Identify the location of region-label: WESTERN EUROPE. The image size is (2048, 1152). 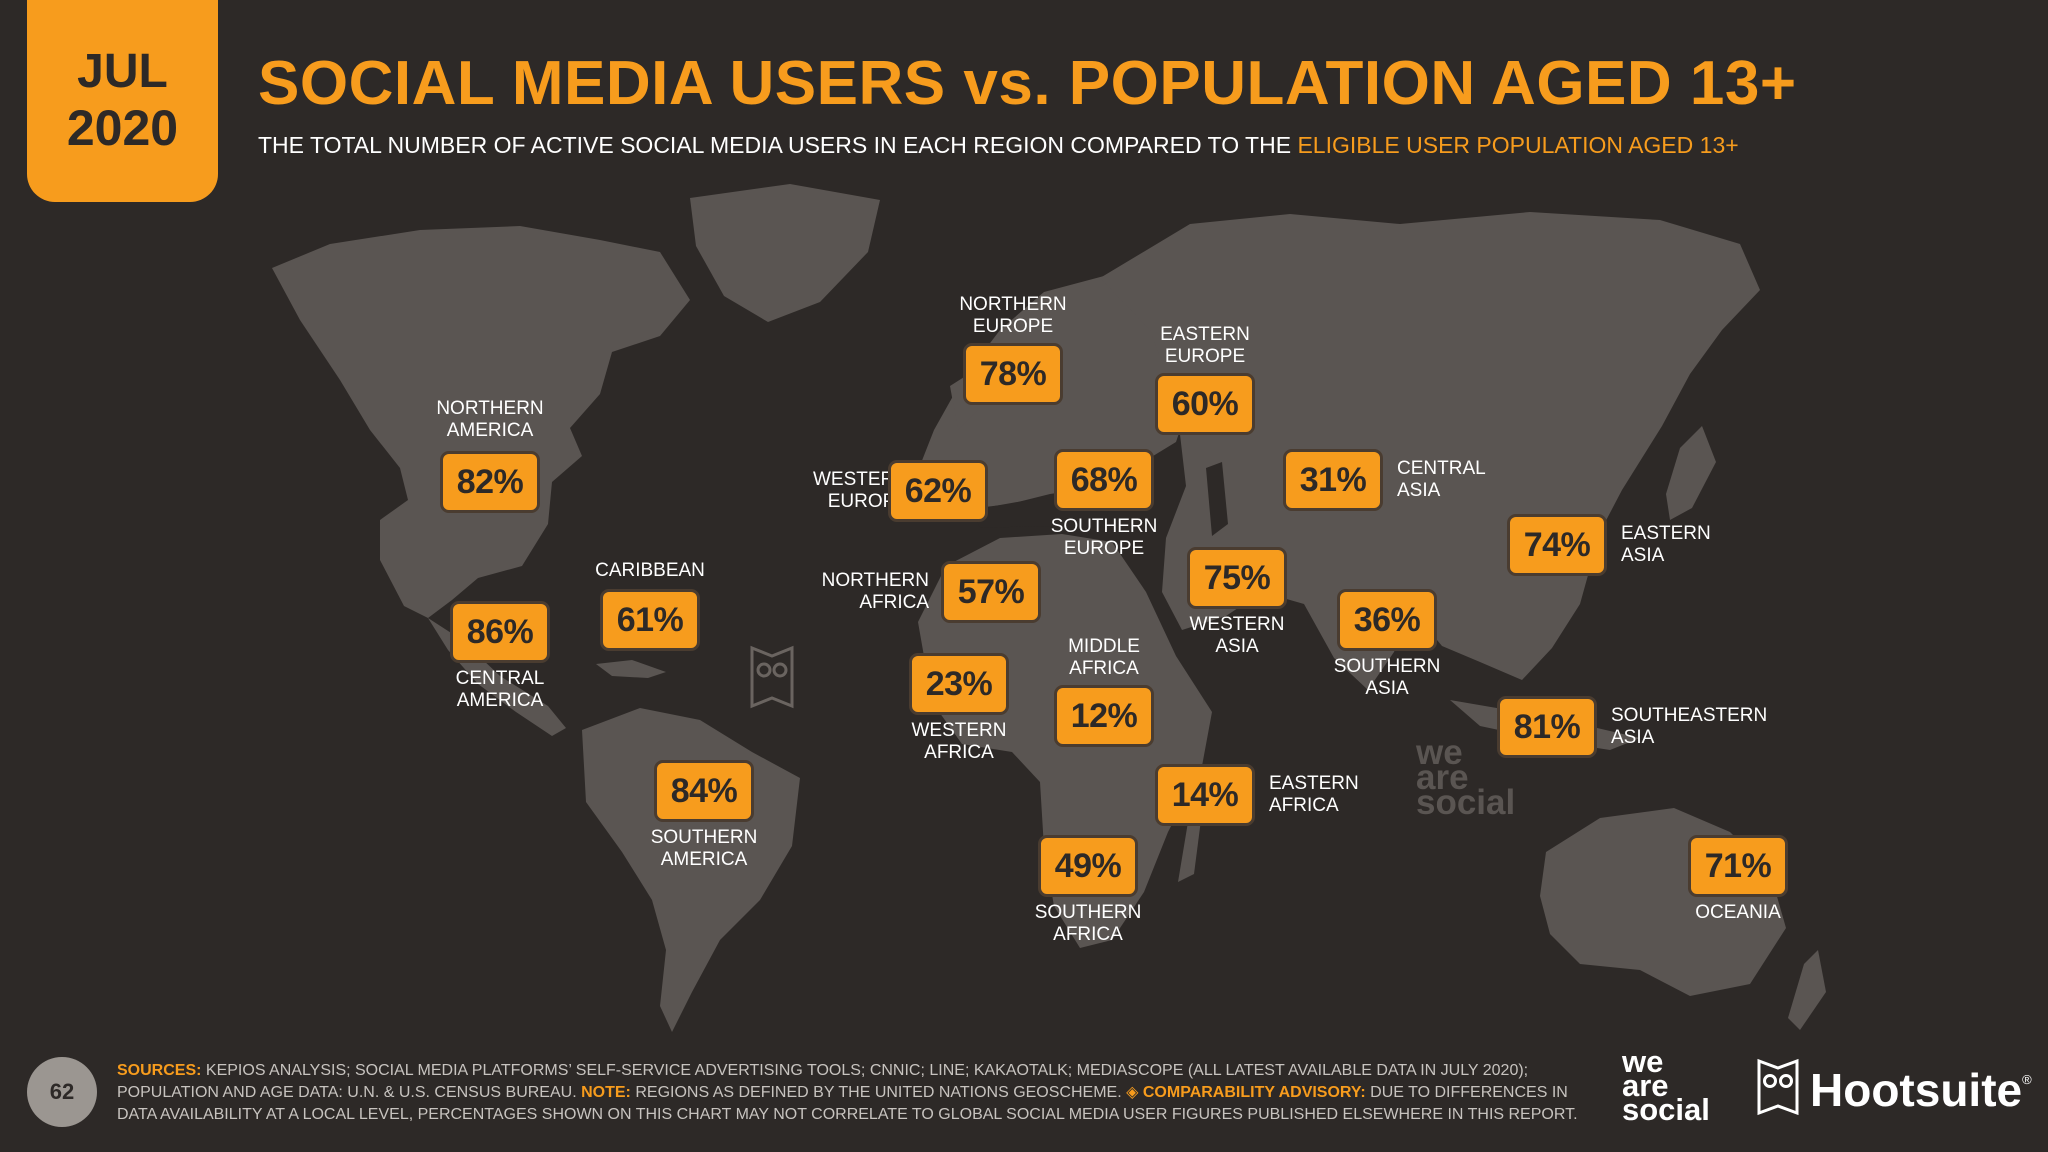
(860, 490).